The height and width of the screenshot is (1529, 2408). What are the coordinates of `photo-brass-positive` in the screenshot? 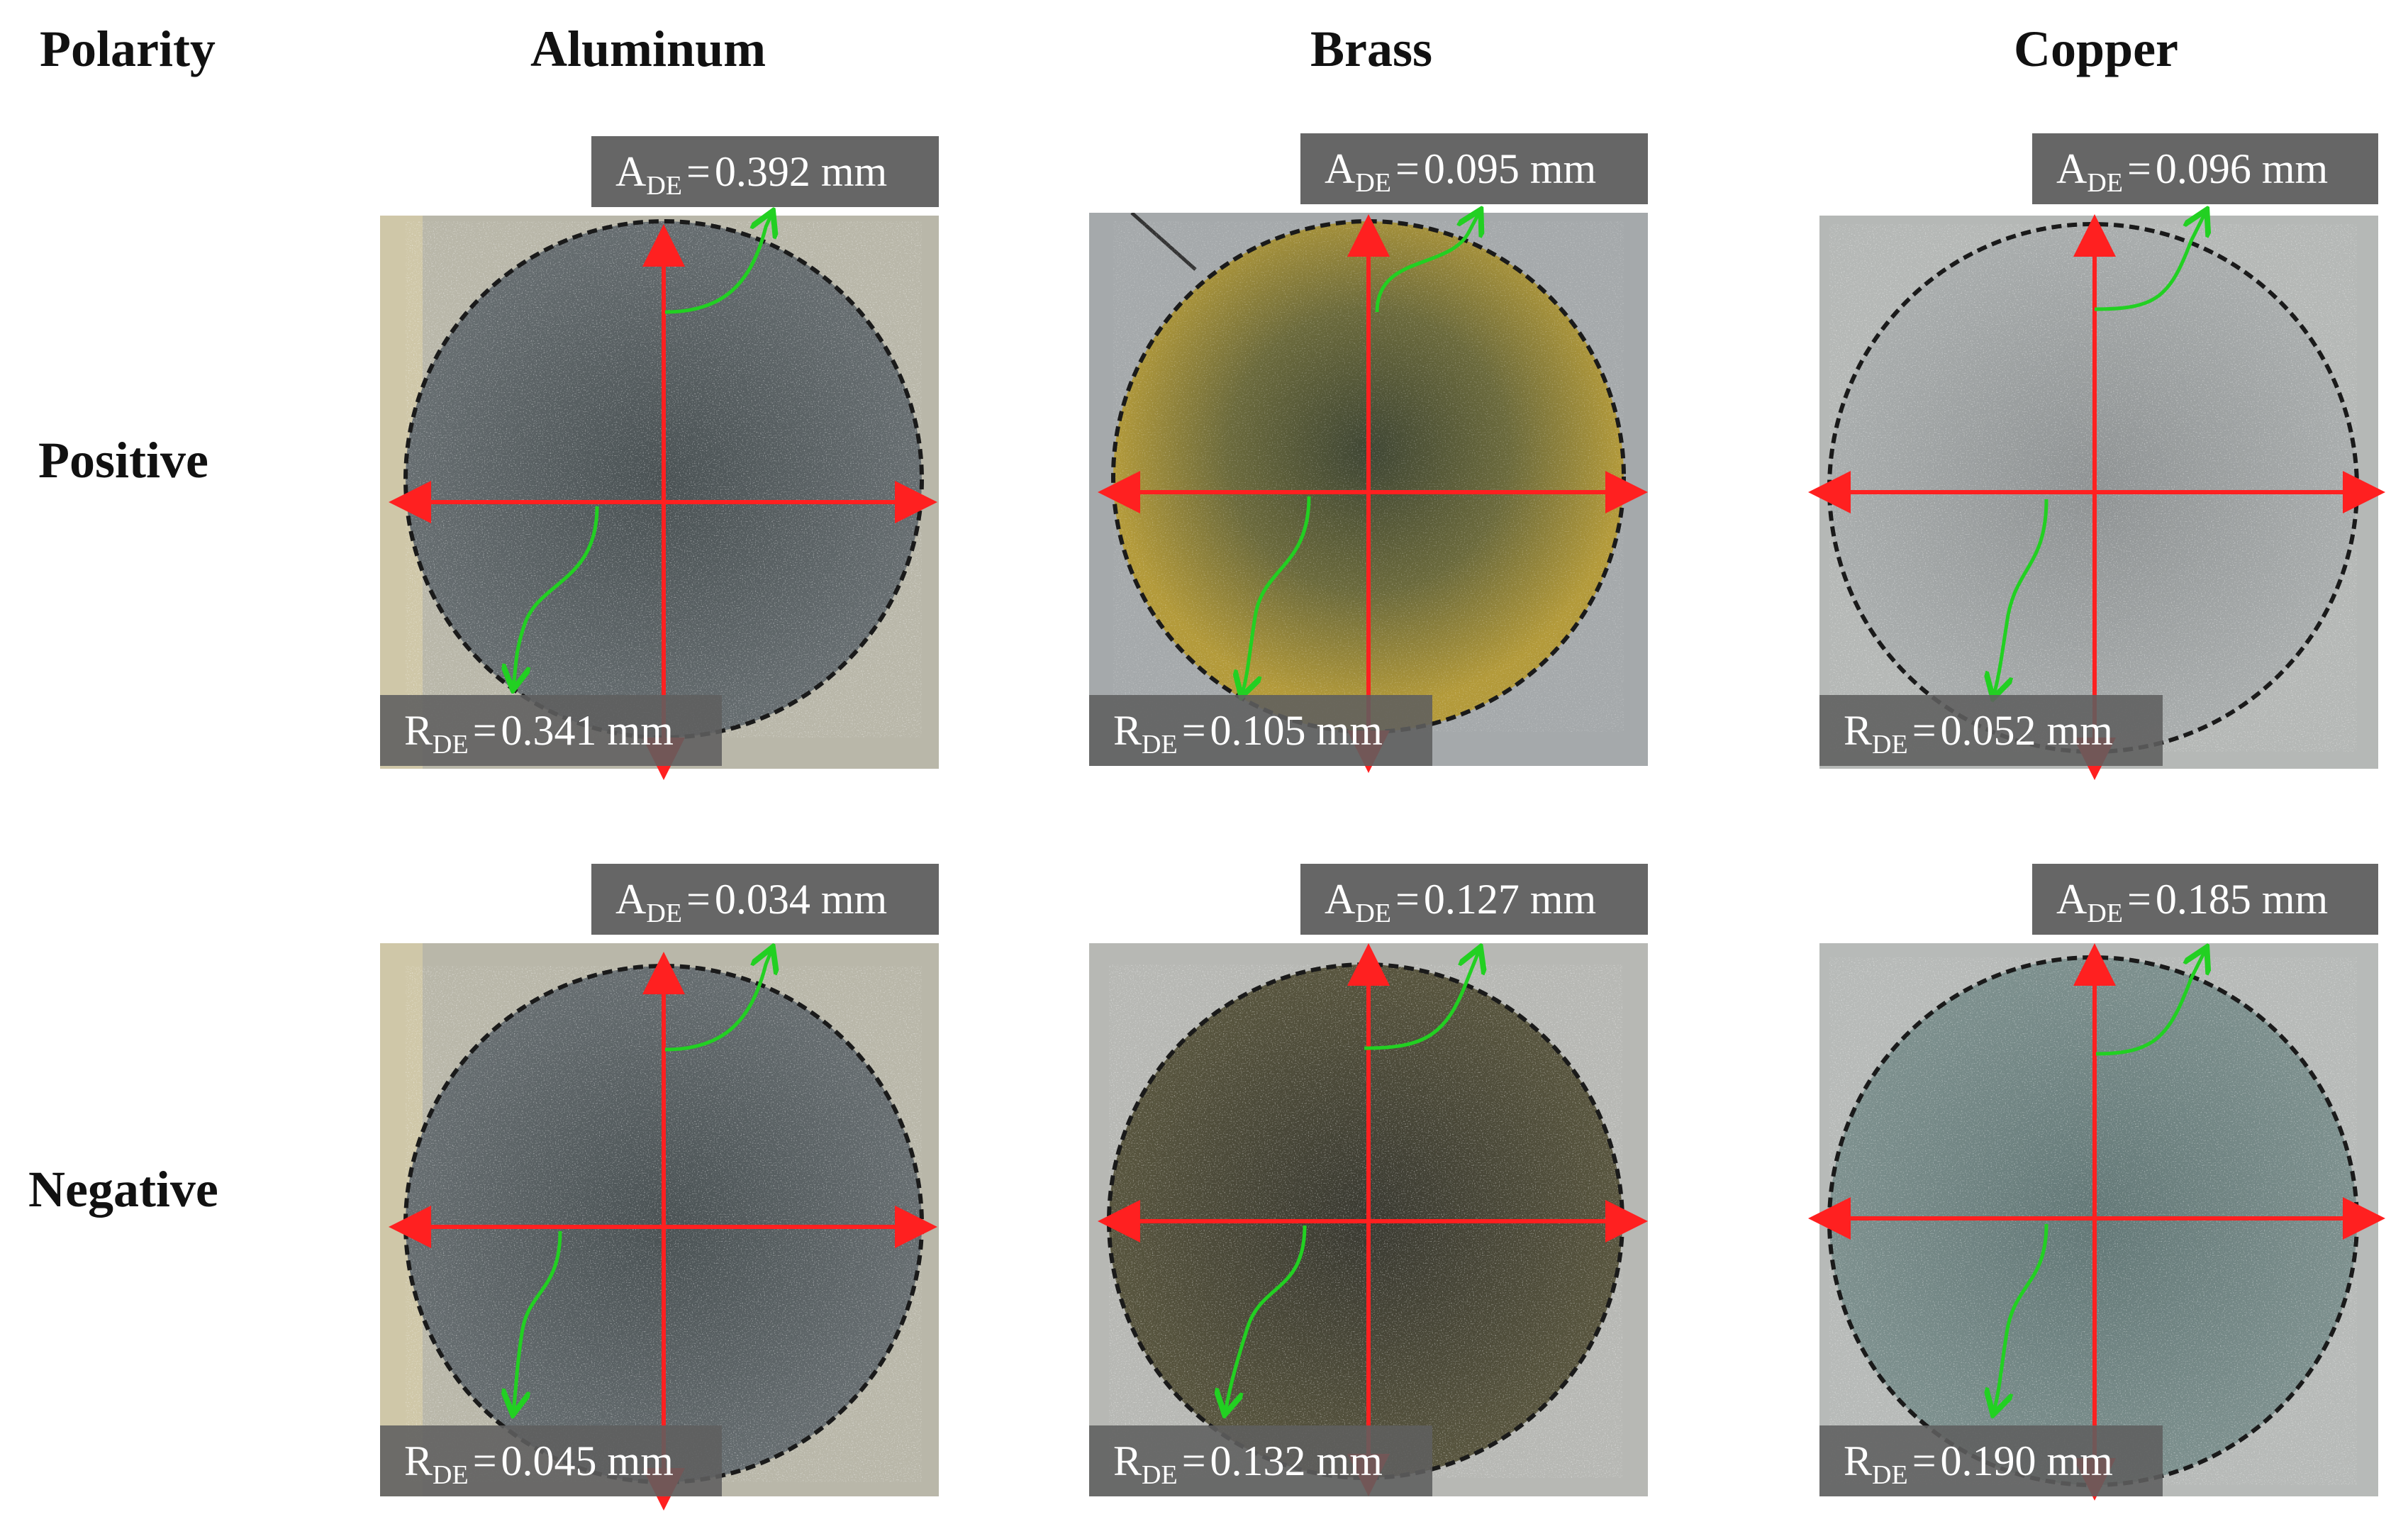 It's located at (1369, 489).